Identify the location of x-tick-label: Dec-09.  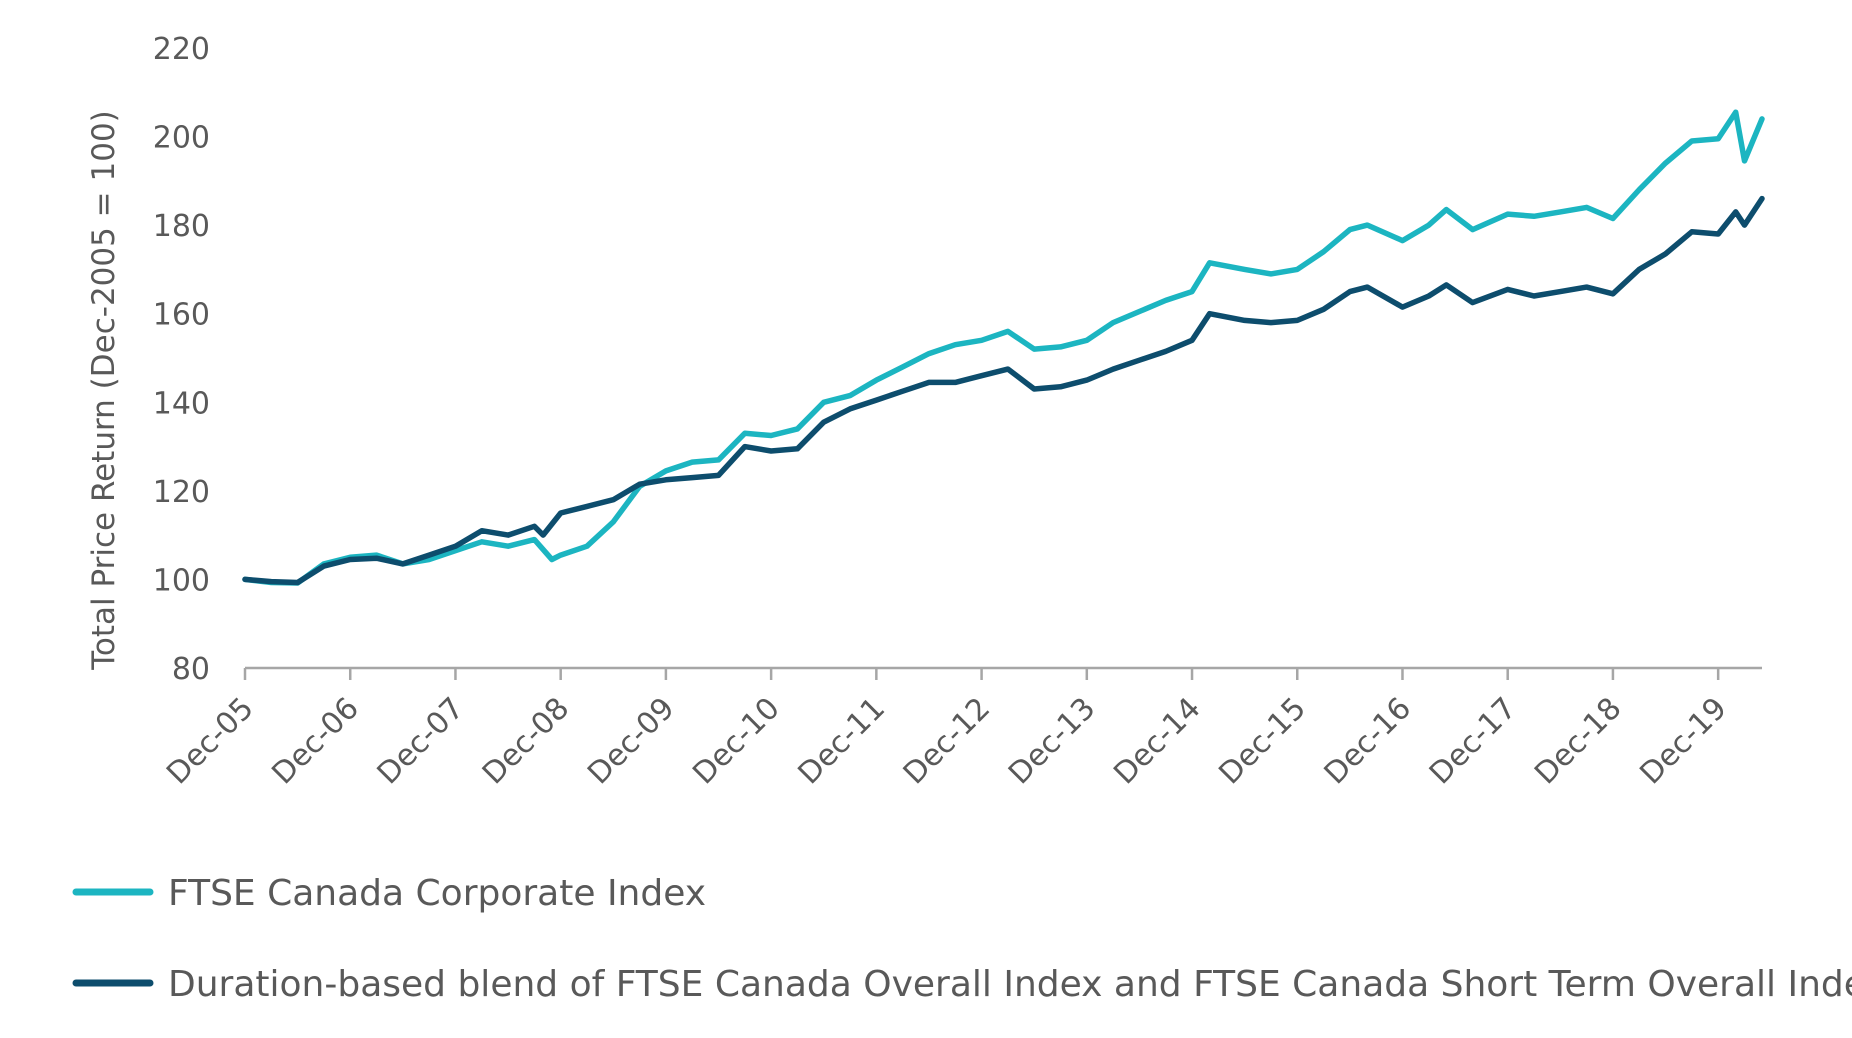
(631, 741).